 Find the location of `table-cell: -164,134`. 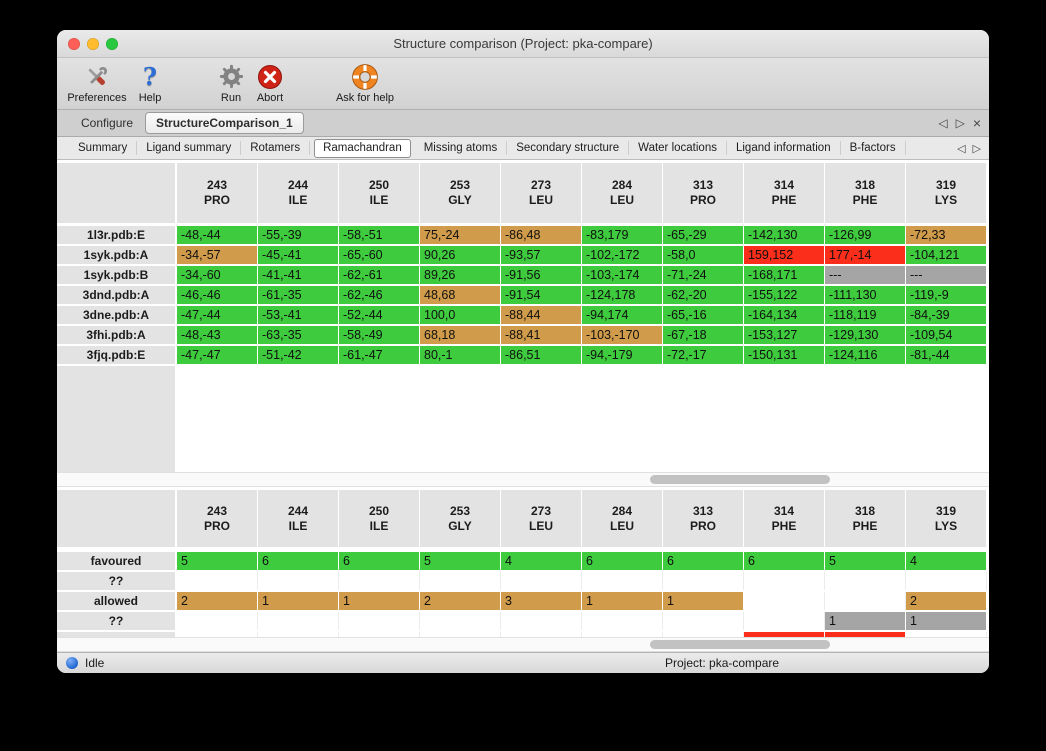

table-cell: -164,134 is located at coordinates (784, 315).